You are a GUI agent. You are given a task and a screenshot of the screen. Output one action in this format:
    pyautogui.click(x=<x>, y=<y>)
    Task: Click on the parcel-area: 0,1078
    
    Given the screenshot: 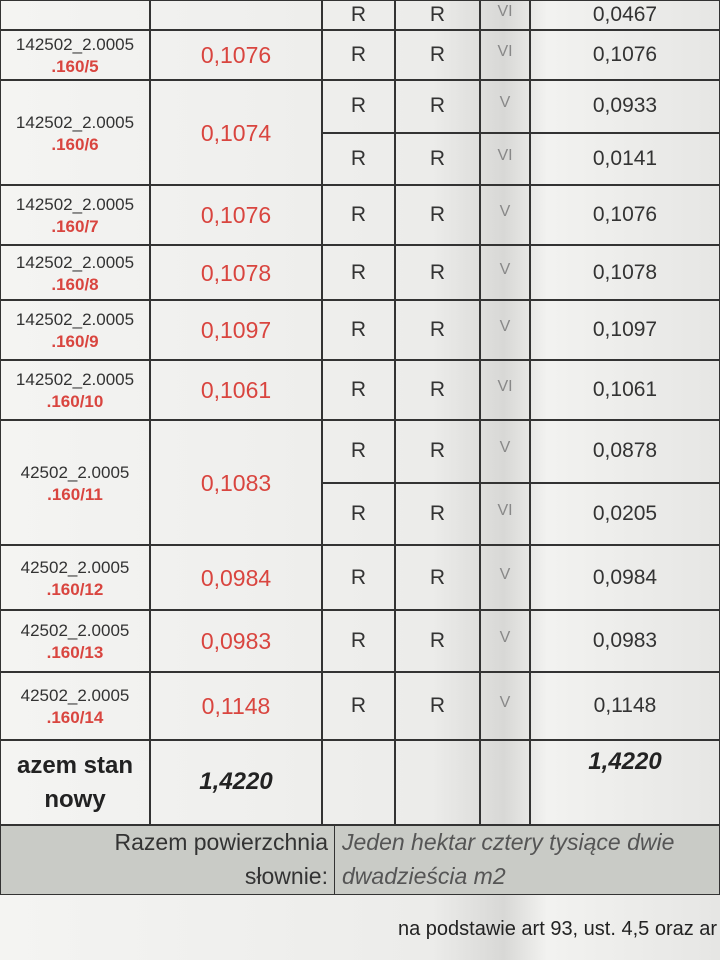 What is the action you would take?
    pyautogui.click(x=236, y=272)
    